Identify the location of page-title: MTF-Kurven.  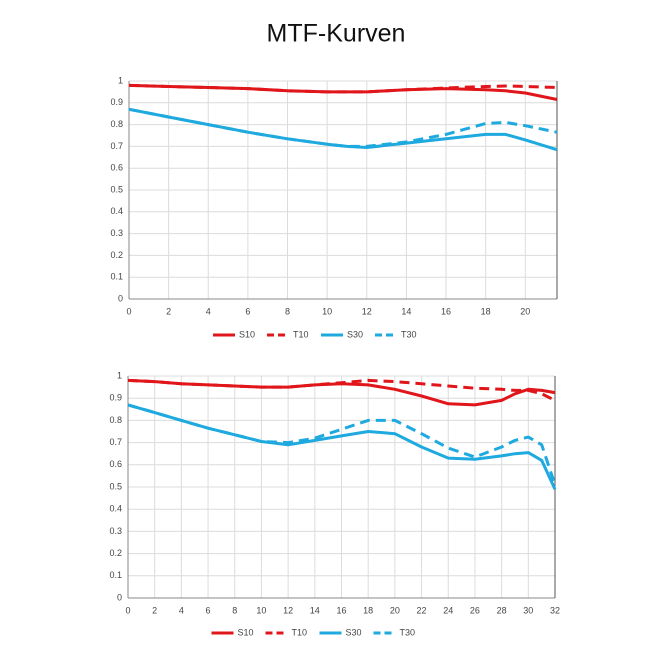
(336, 34).